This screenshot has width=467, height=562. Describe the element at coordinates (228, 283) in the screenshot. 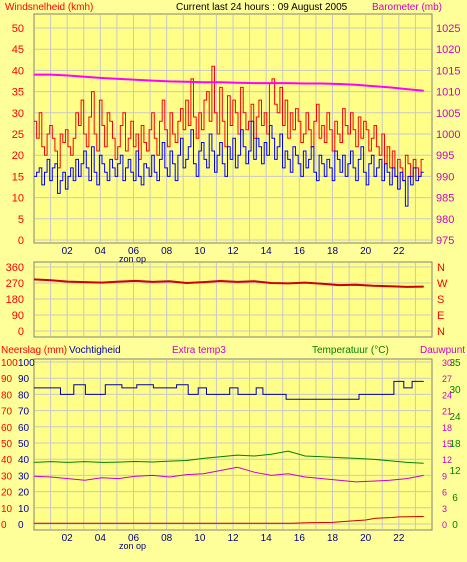

I see `wind-direction-line` at that location.